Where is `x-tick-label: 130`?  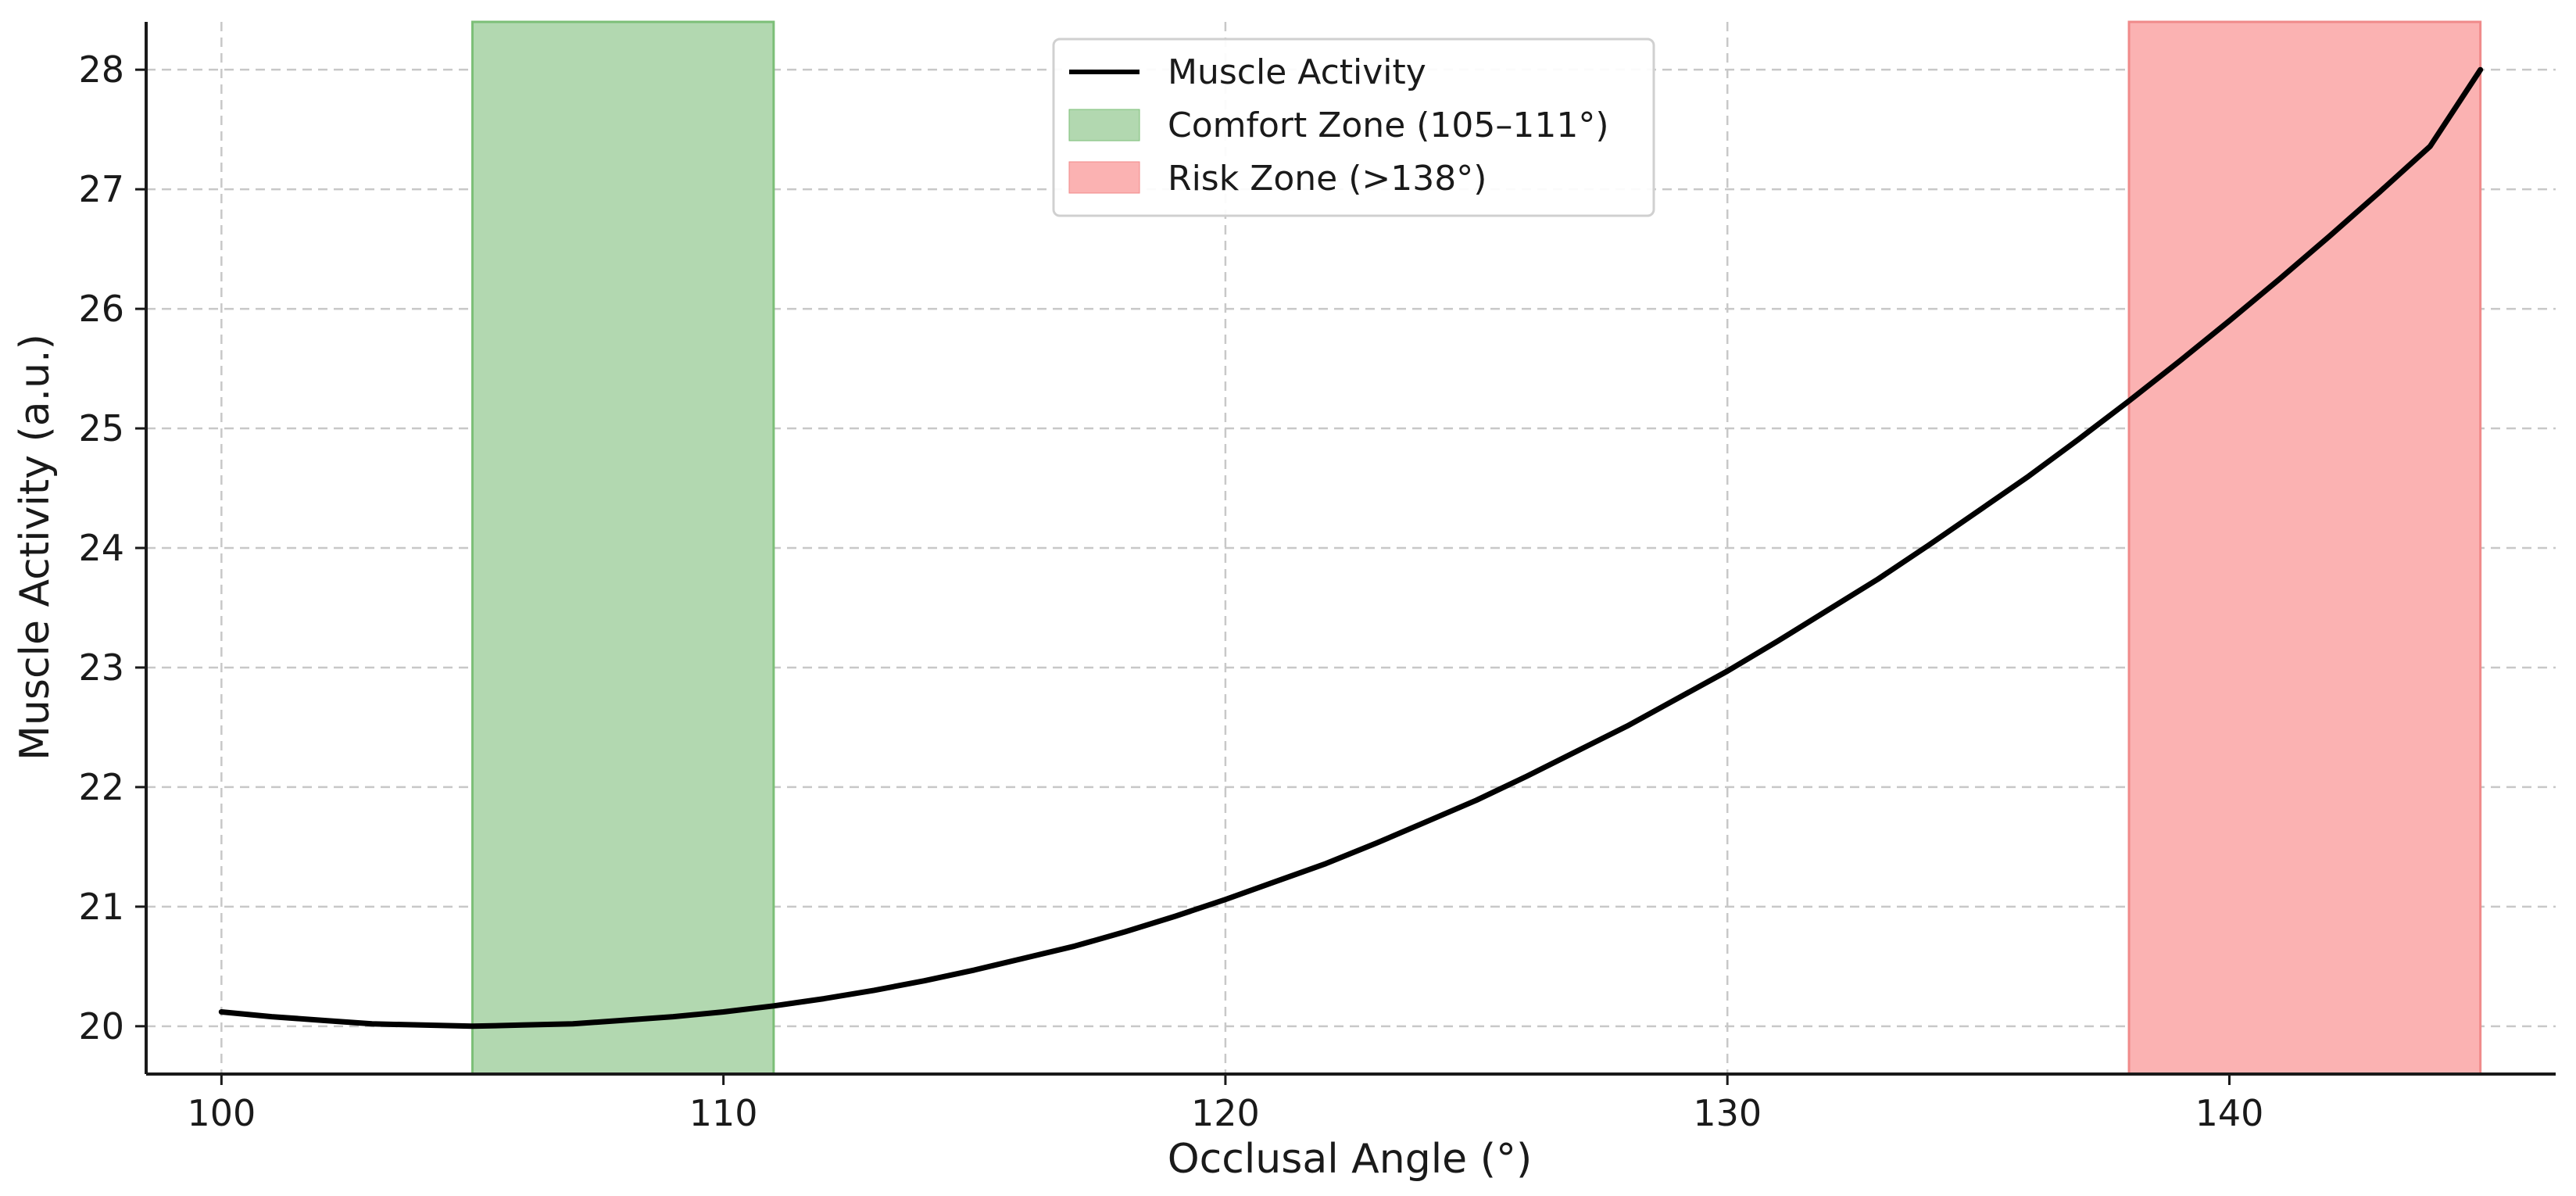
x-tick-label: 130 is located at coordinates (1727, 1113).